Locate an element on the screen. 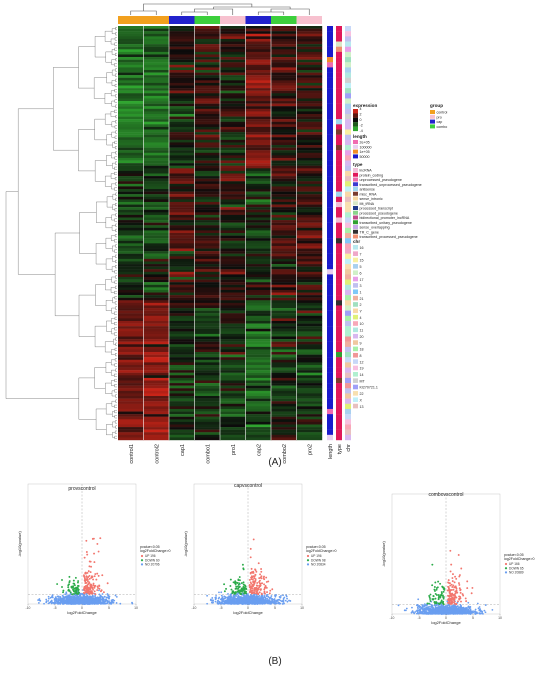  chr-legend-label: 21 is located at coordinates (362, 299).